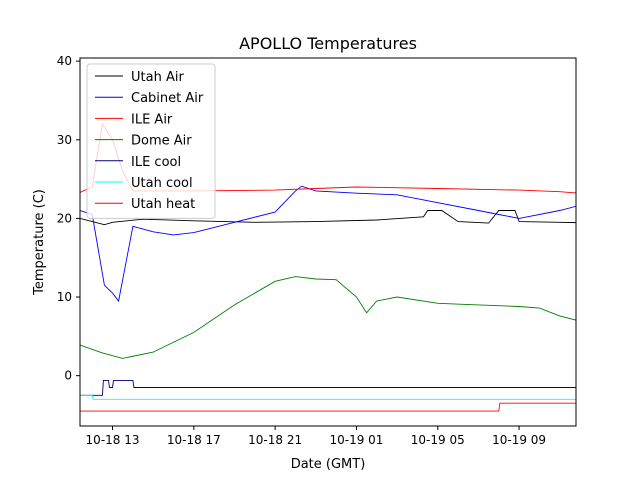 The image size is (640, 480). I want to click on series-line-ile-cool, so click(328, 387).